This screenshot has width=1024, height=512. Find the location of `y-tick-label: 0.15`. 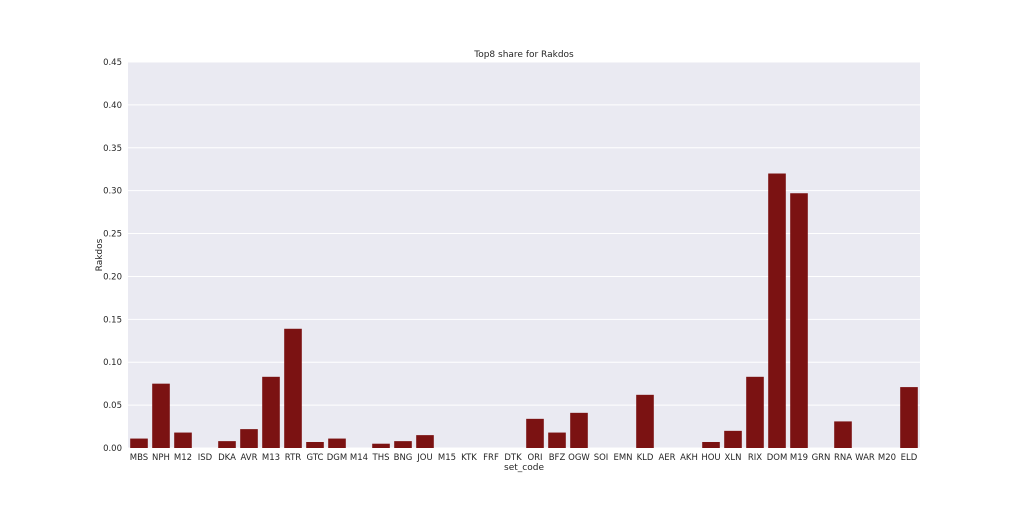

y-tick-label: 0.15 is located at coordinates (112, 320).